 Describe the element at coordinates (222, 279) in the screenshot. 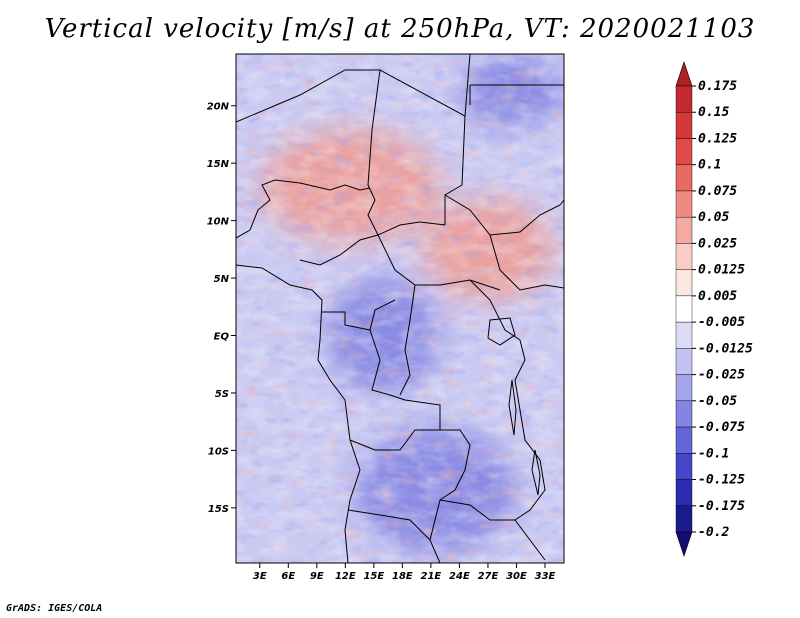

I see `y-tick-label: 5N` at that location.